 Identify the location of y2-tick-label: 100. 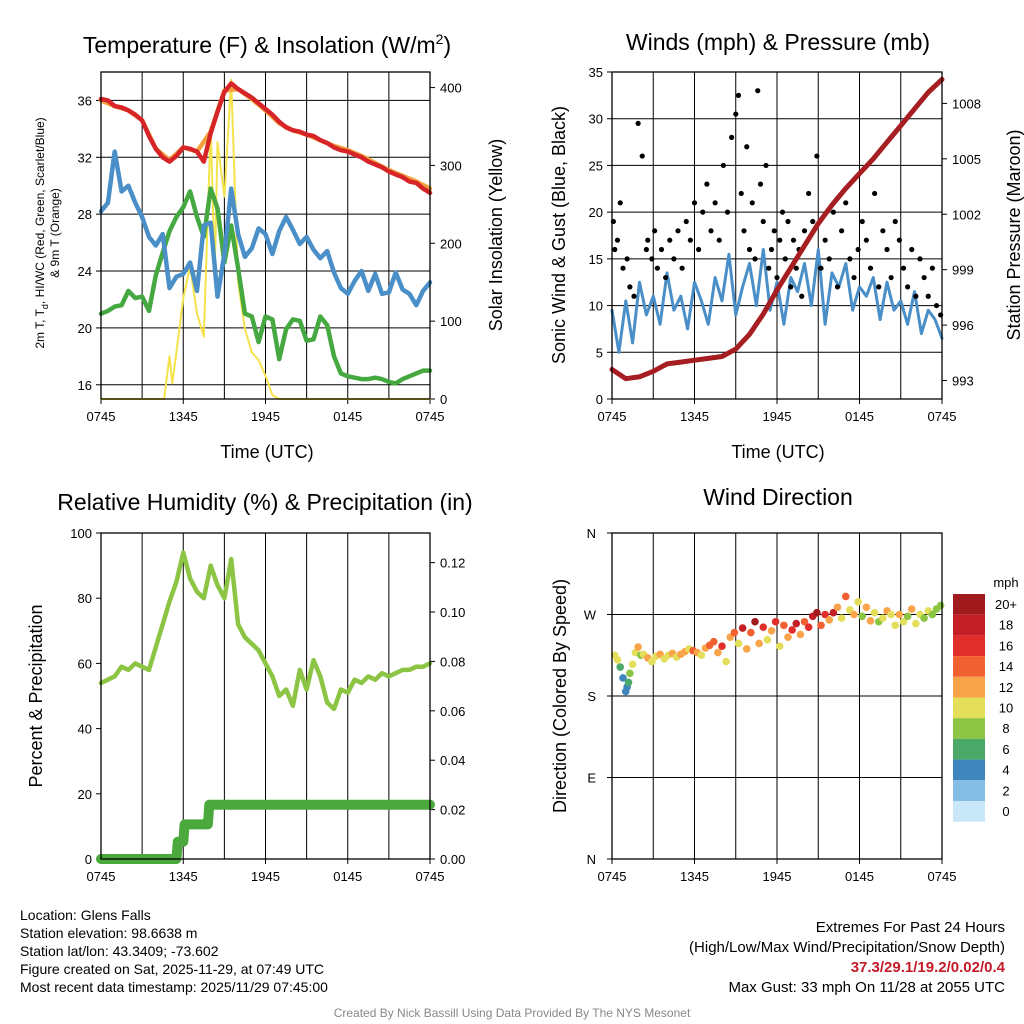
(451, 321).